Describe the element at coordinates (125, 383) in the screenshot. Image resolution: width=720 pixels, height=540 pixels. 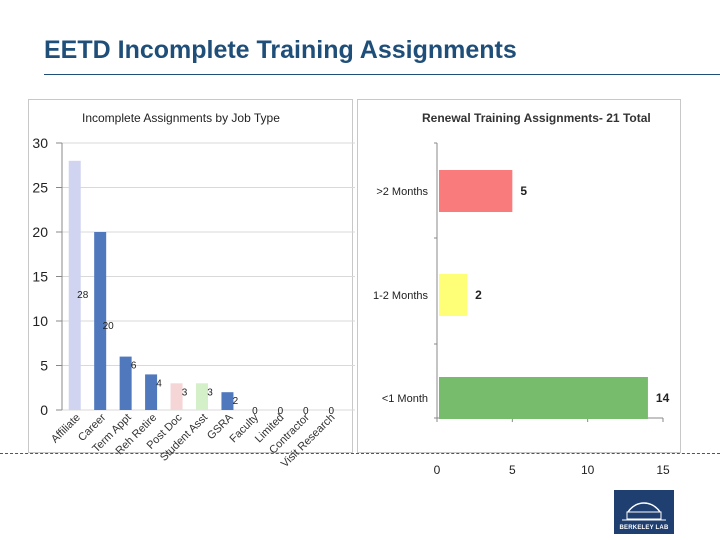
I see `bar-term-appt` at that location.